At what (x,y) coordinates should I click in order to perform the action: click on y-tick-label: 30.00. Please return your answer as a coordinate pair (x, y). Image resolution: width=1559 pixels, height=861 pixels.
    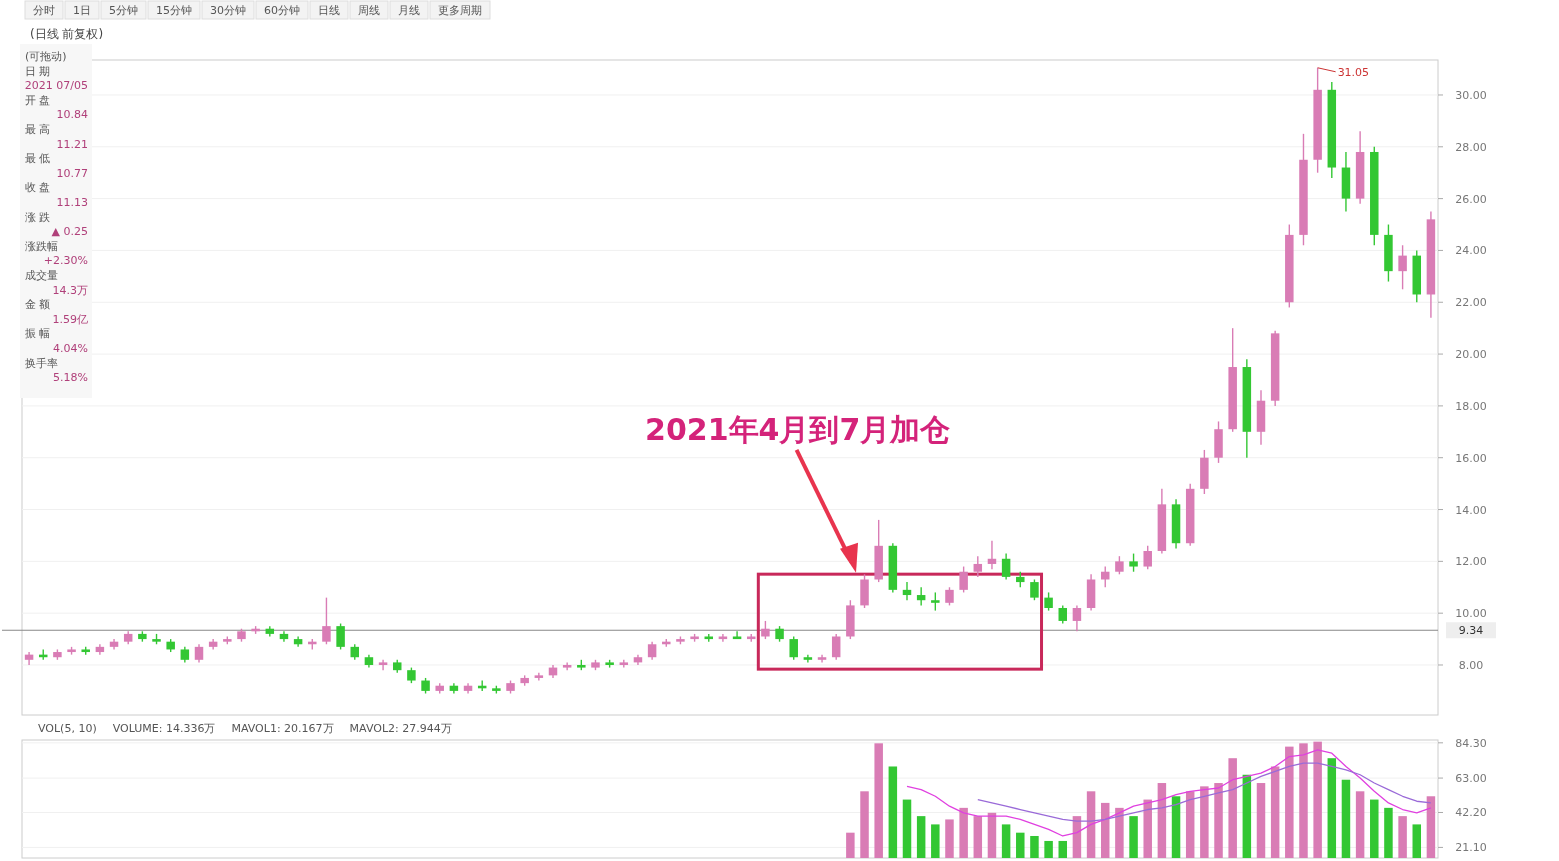
    Looking at the image, I should click on (1471, 95).